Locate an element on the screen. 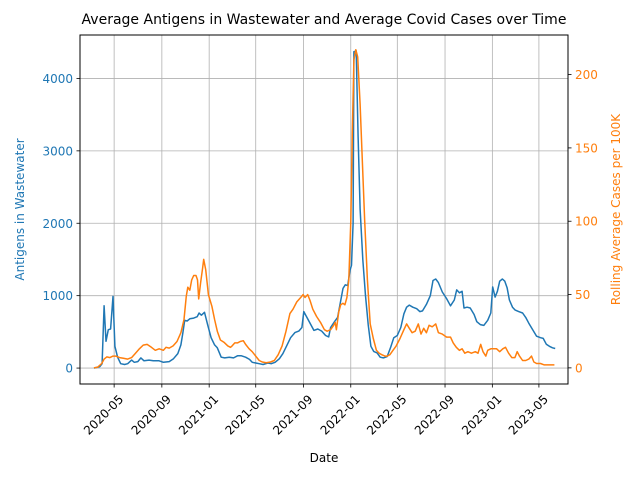 The height and width of the screenshot is (480, 640). left-tick-label: 0 is located at coordinates (69, 369).